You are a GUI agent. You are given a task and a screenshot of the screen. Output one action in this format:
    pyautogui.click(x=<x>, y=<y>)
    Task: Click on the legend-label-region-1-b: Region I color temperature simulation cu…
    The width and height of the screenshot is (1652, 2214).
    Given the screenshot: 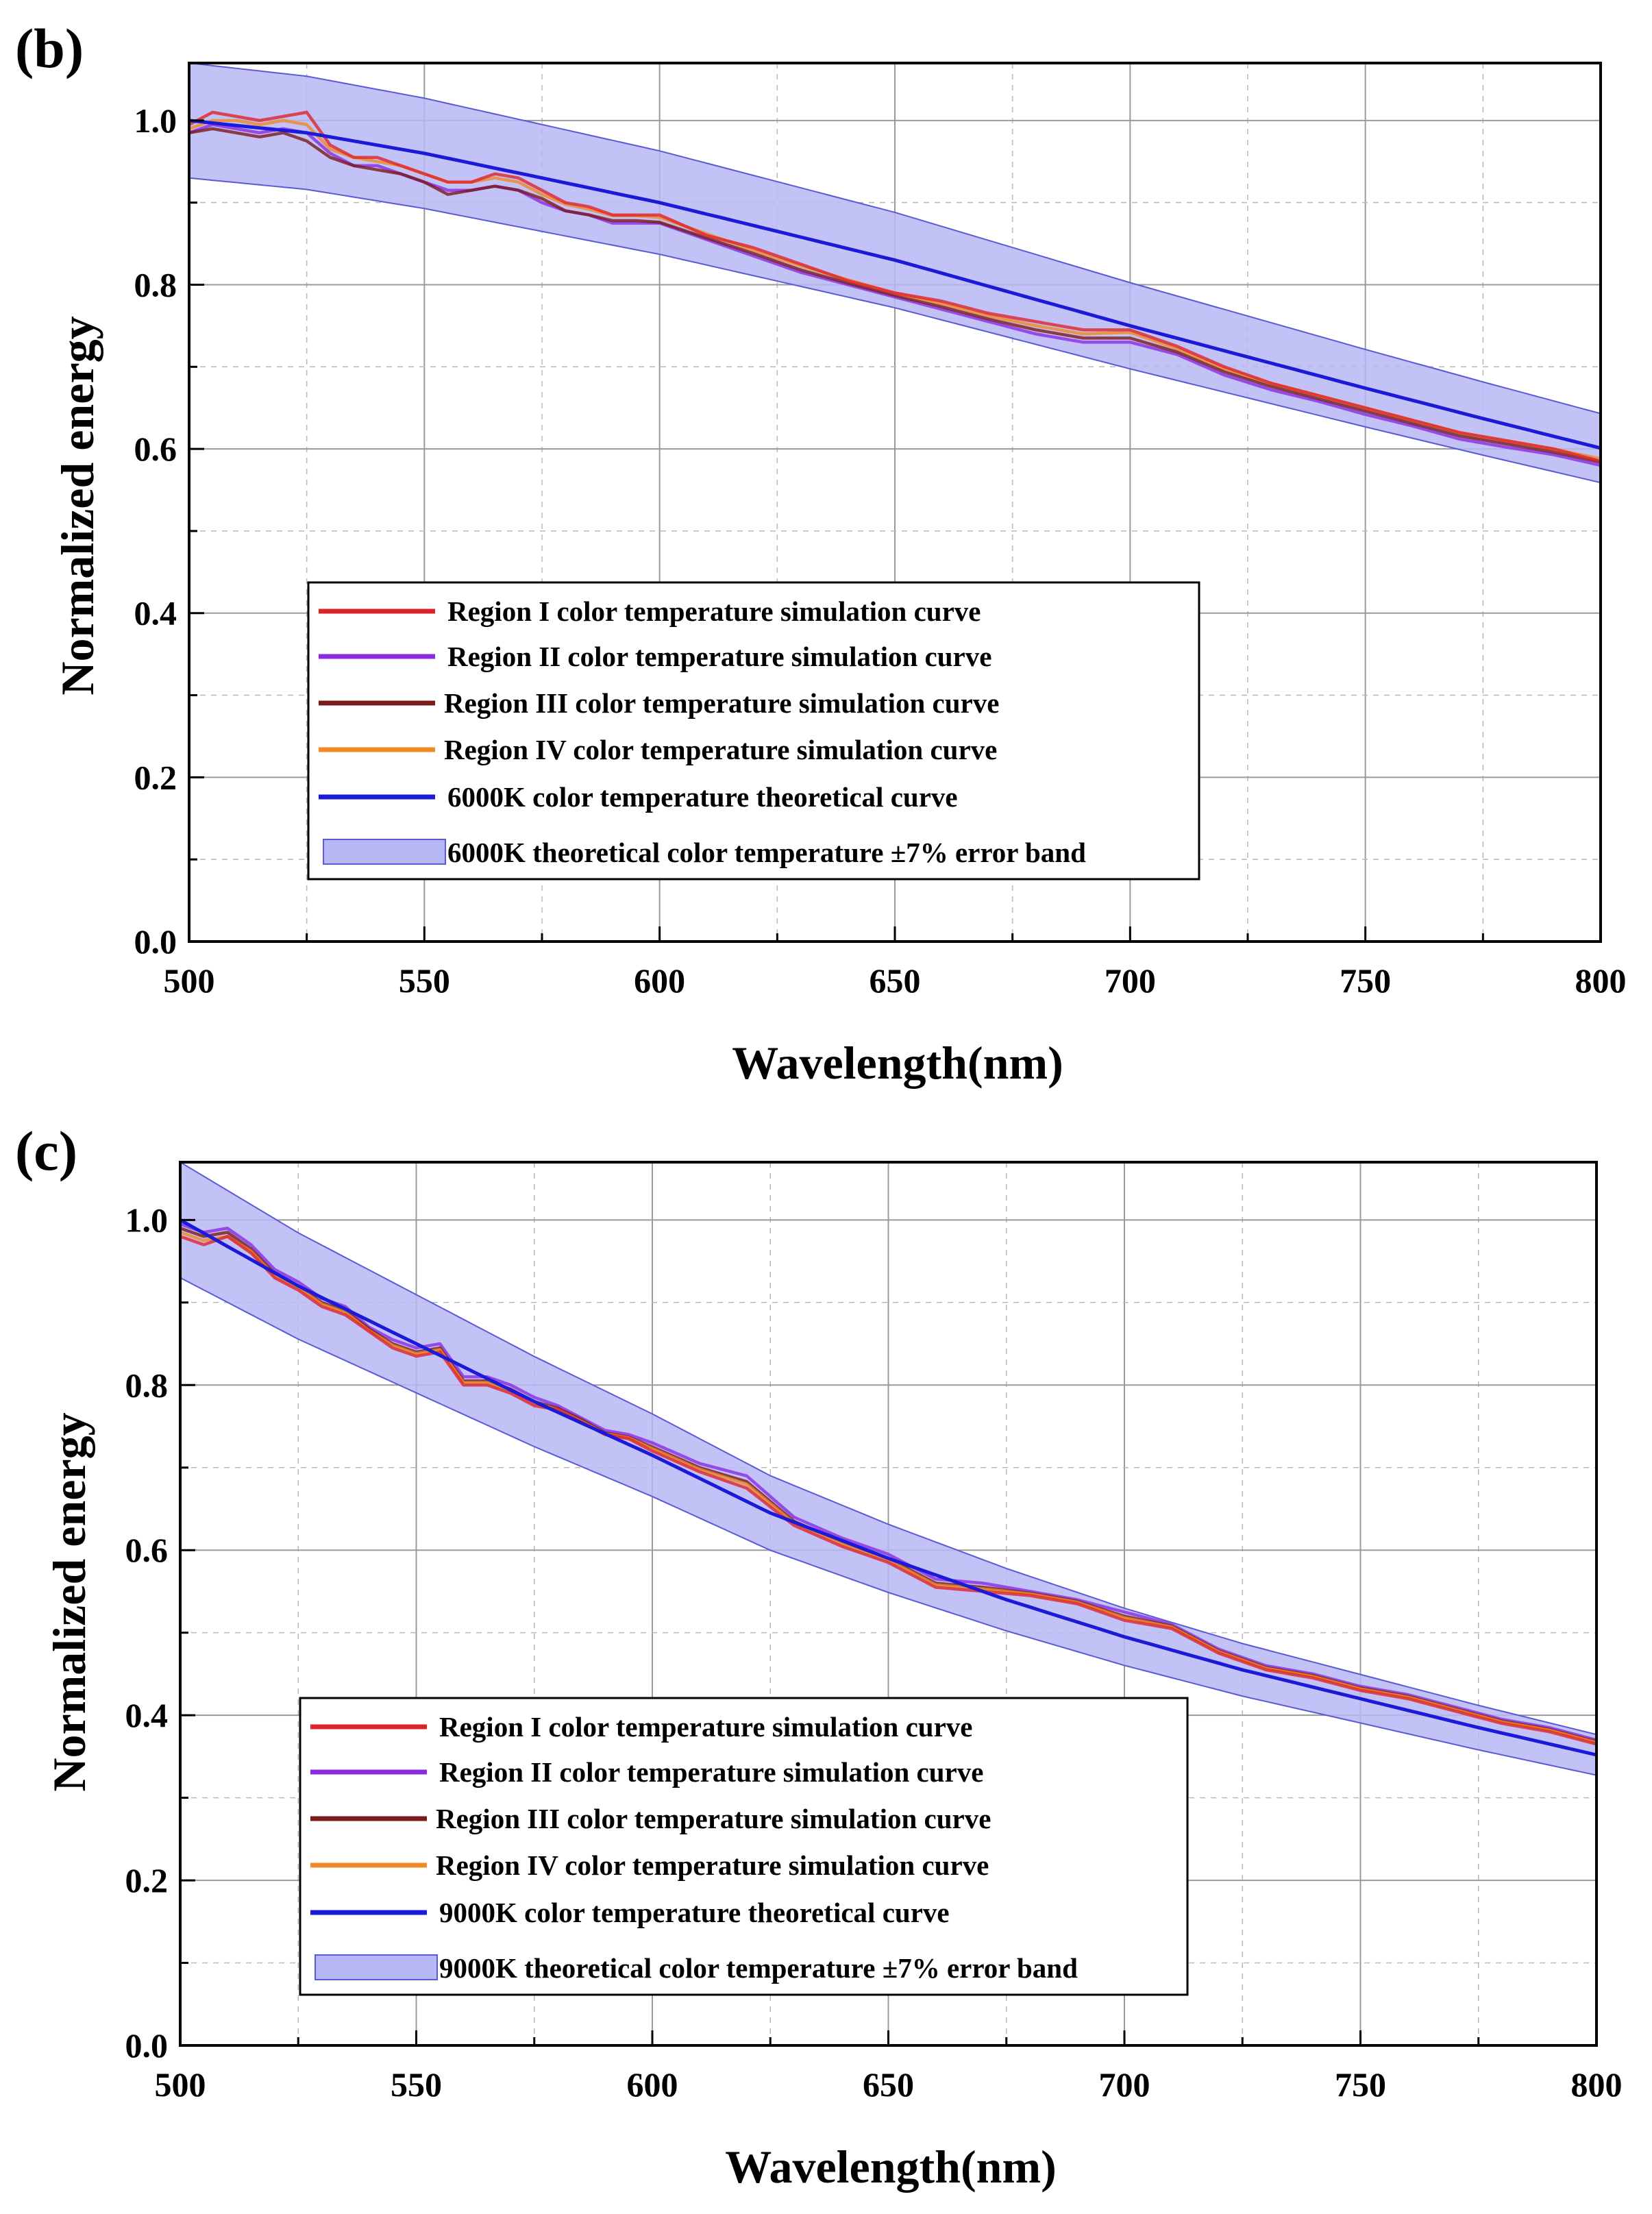 What is the action you would take?
    pyautogui.click(x=714, y=611)
    